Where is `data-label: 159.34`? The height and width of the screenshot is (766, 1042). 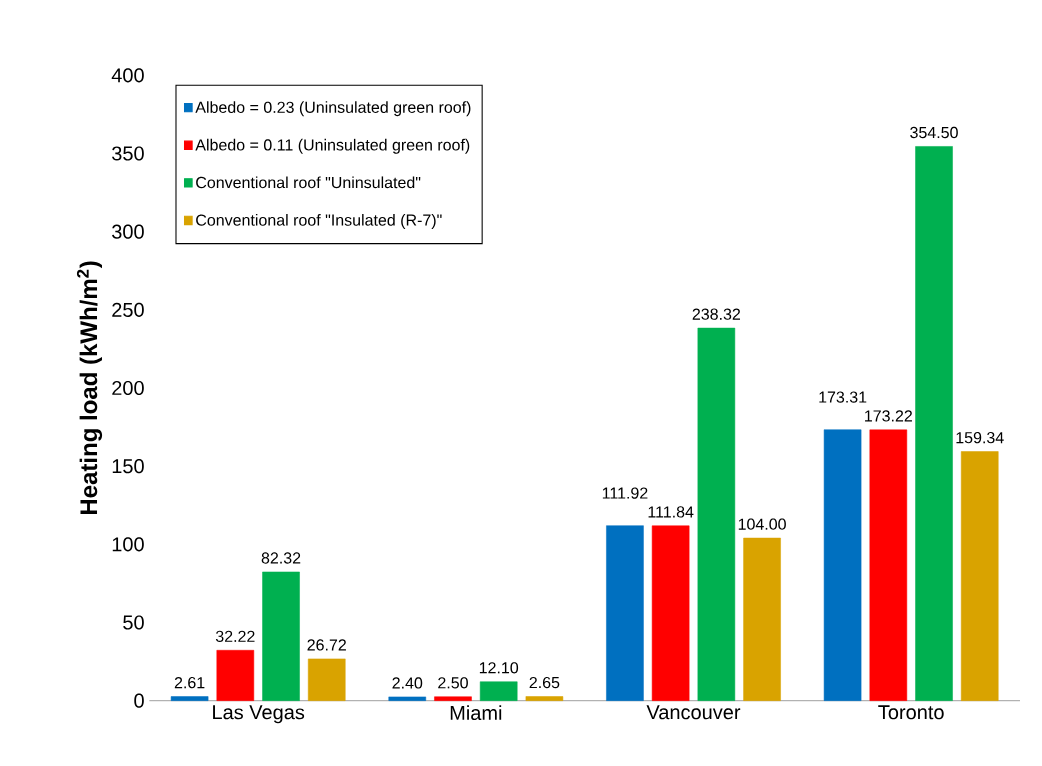 data-label: 159.34 is located at coordinates (980, 437).